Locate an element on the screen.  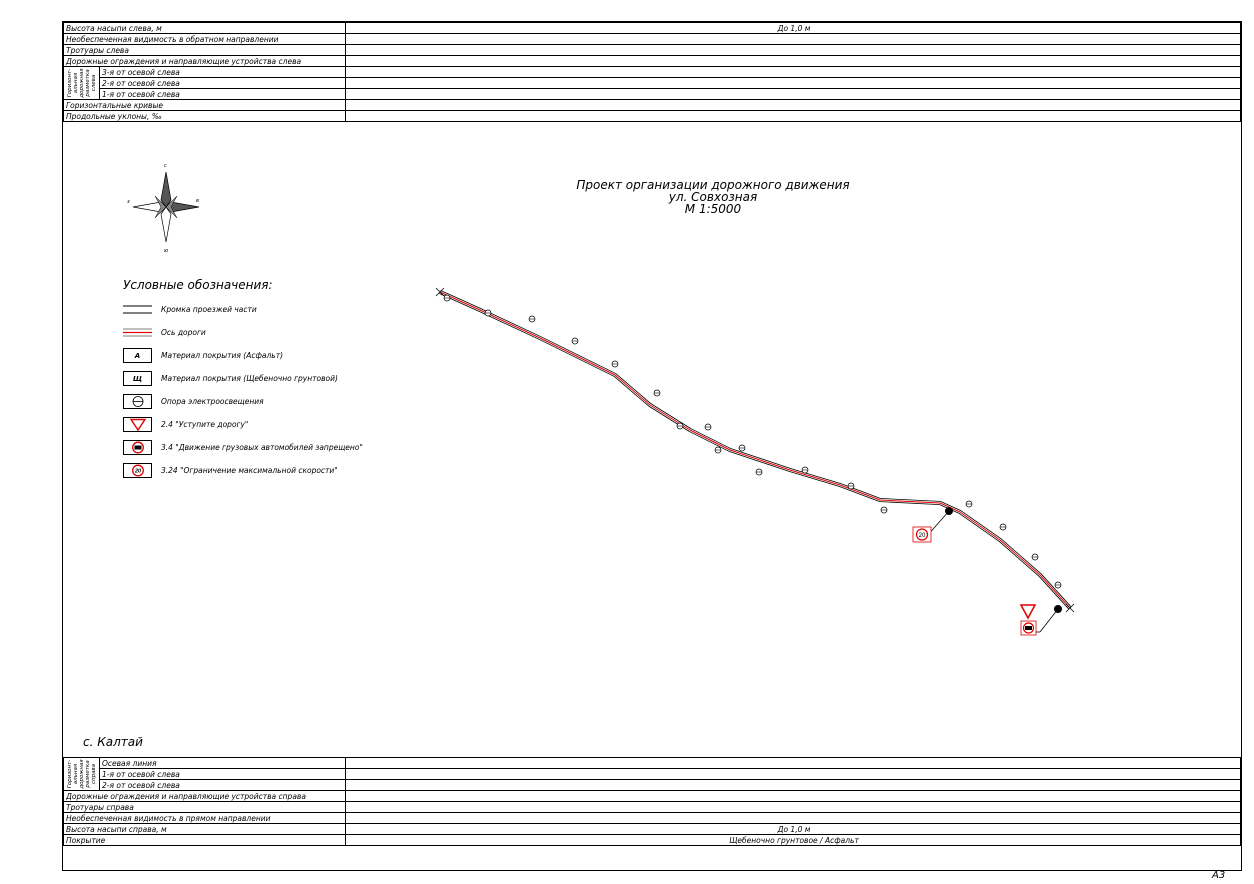
table-row: Продольные уклоны, ‰ is located at coordinates (652, 116).